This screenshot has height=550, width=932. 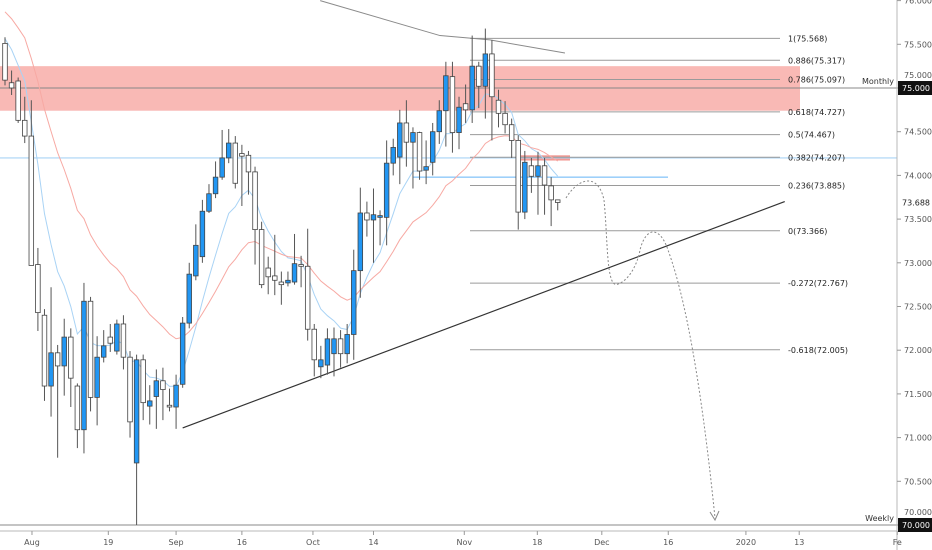 What do you see at coordinates (816, 112) in the screenshot?
I see `fib-level-label: 0.618(74.727)` at bounding box center [816, 112].